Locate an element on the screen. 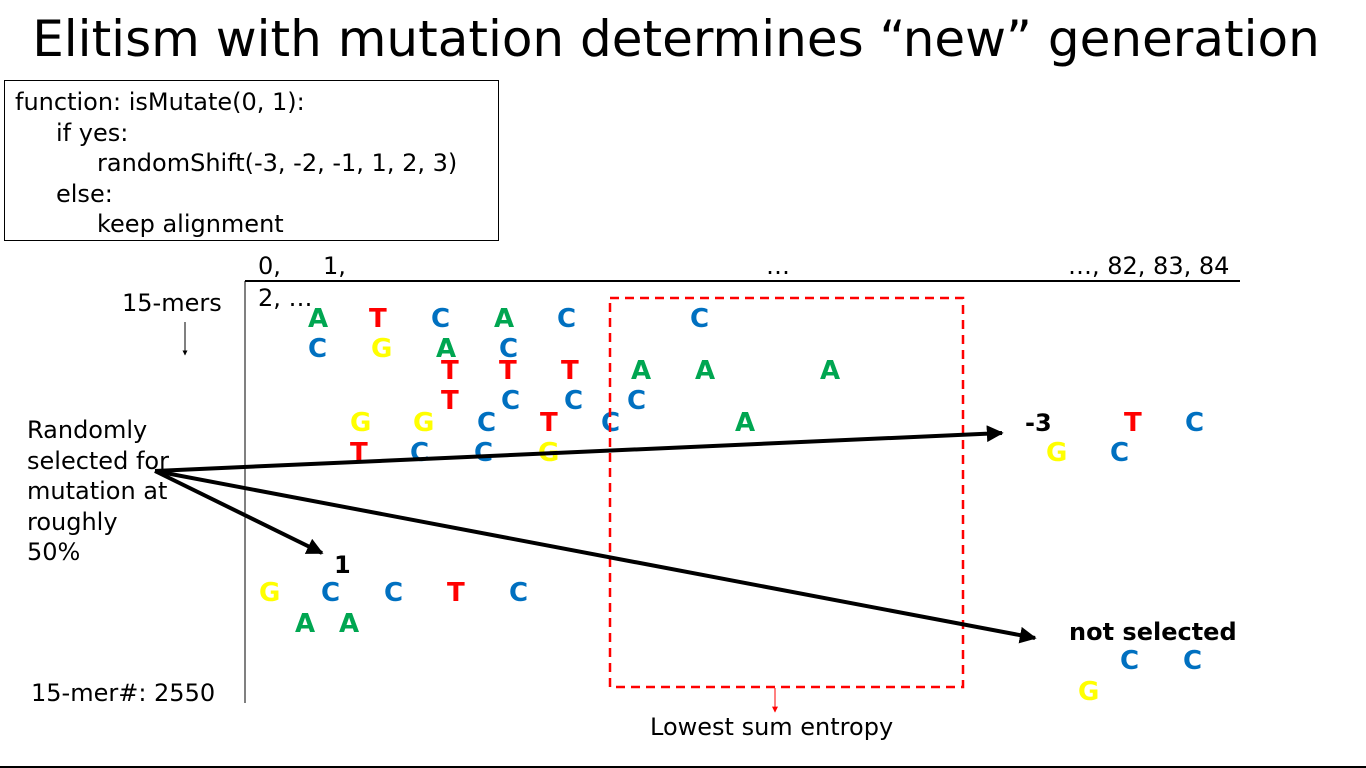 The height and width of the screenshot is (768, 1366). random-label-line: mutation at is located at coordinates (97, 491).